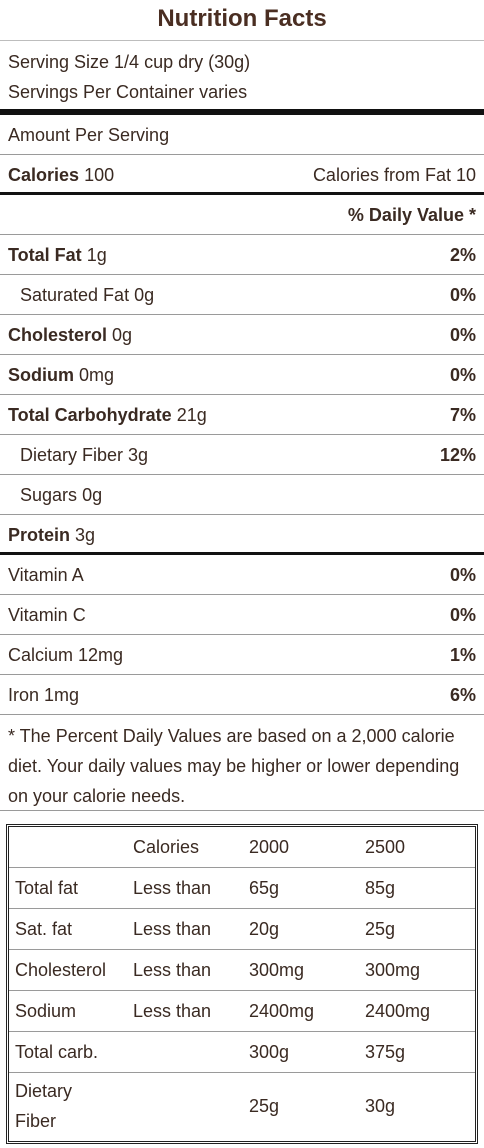 The image size is (484, 1148). I want to click on calories-row: Calories 100 Calories from Fat 10, so click(242, 175).